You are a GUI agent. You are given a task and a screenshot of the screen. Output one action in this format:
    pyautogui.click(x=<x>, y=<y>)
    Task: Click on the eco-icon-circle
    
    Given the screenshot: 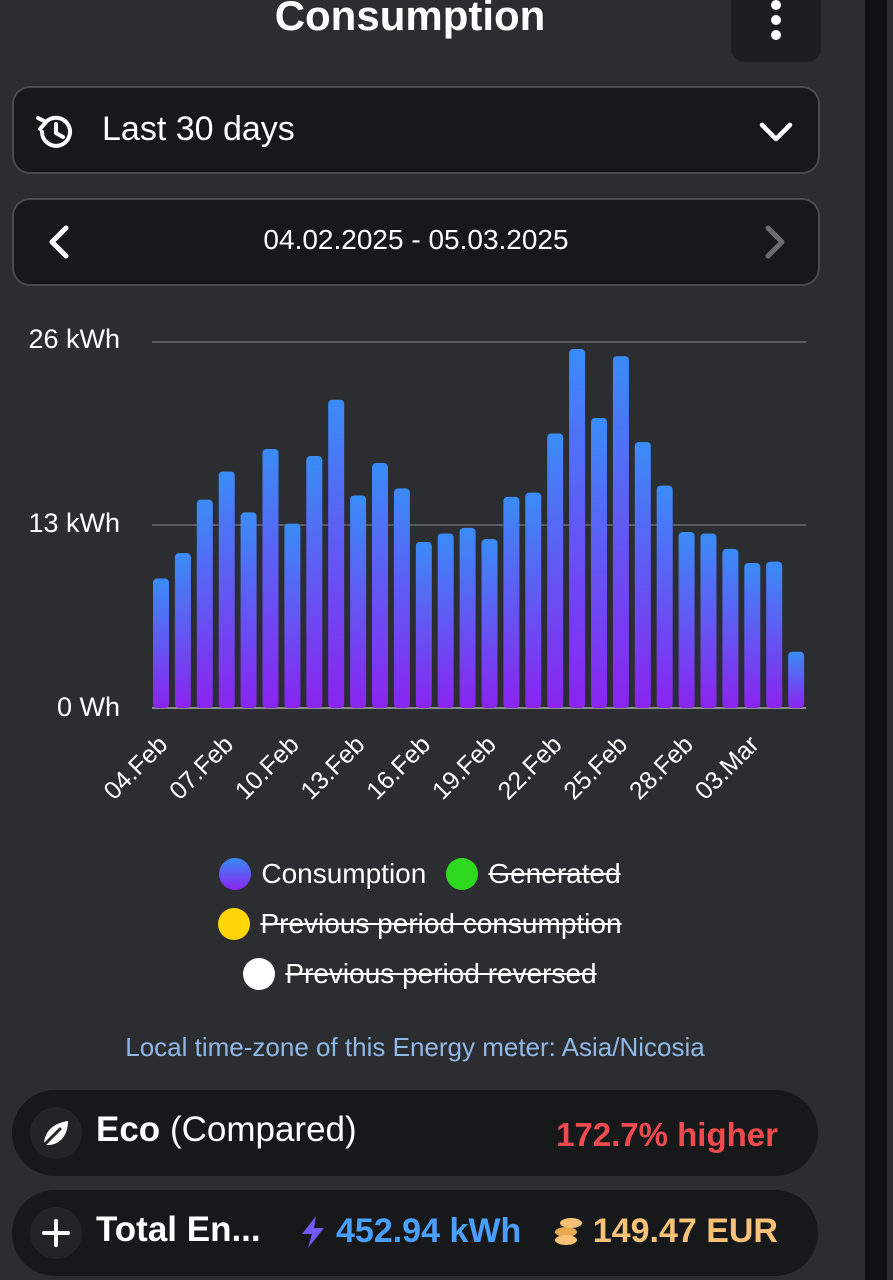 What is the action you would take?
    pyautogui.click(x=56, y=1133)
    